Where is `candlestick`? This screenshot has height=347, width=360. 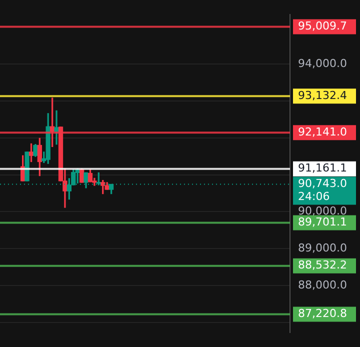 candlestick is located at coordinates (27, 167).